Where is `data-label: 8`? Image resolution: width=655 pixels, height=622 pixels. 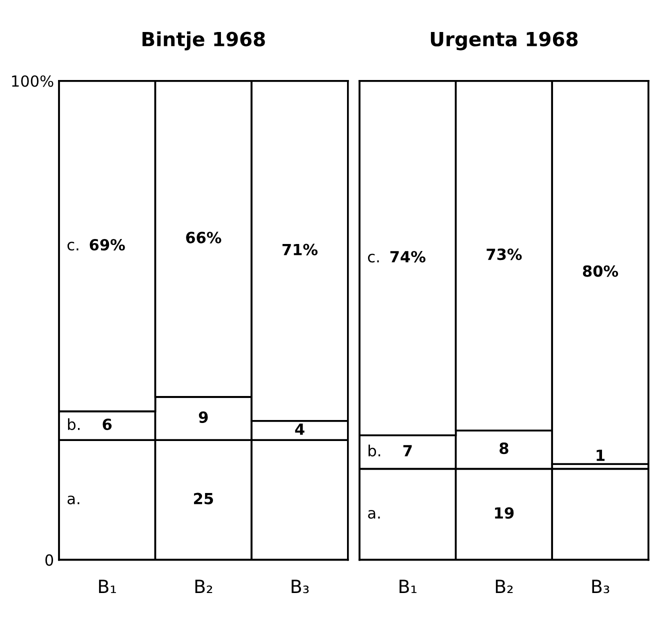 data-label: 8 is located at coordinates (504, 448).